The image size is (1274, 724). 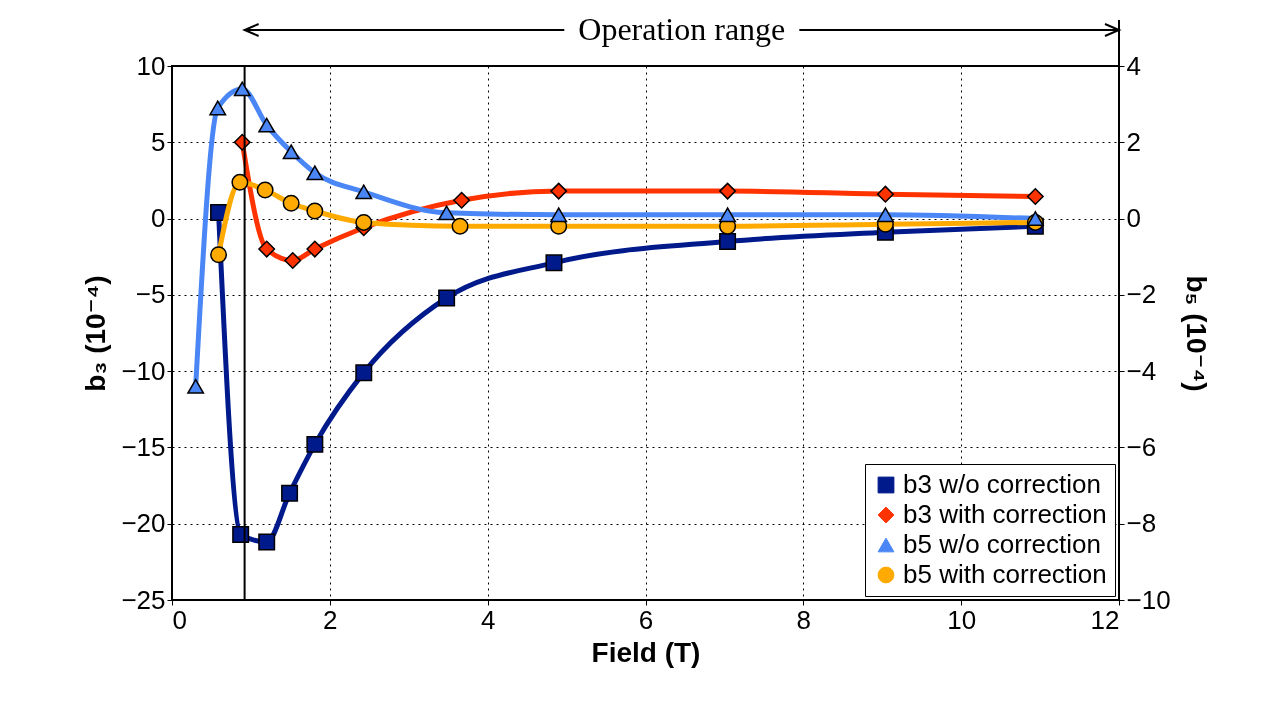 I want to click on x-tick-label: 2, so click(x=330, y=619).